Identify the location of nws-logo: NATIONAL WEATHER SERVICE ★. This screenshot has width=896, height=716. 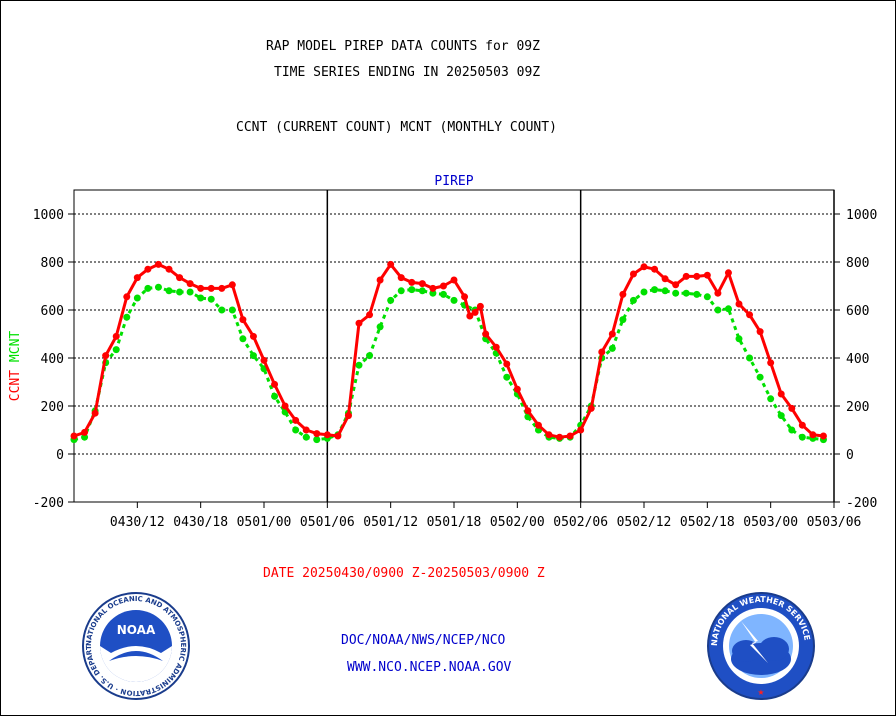
(761, 646).